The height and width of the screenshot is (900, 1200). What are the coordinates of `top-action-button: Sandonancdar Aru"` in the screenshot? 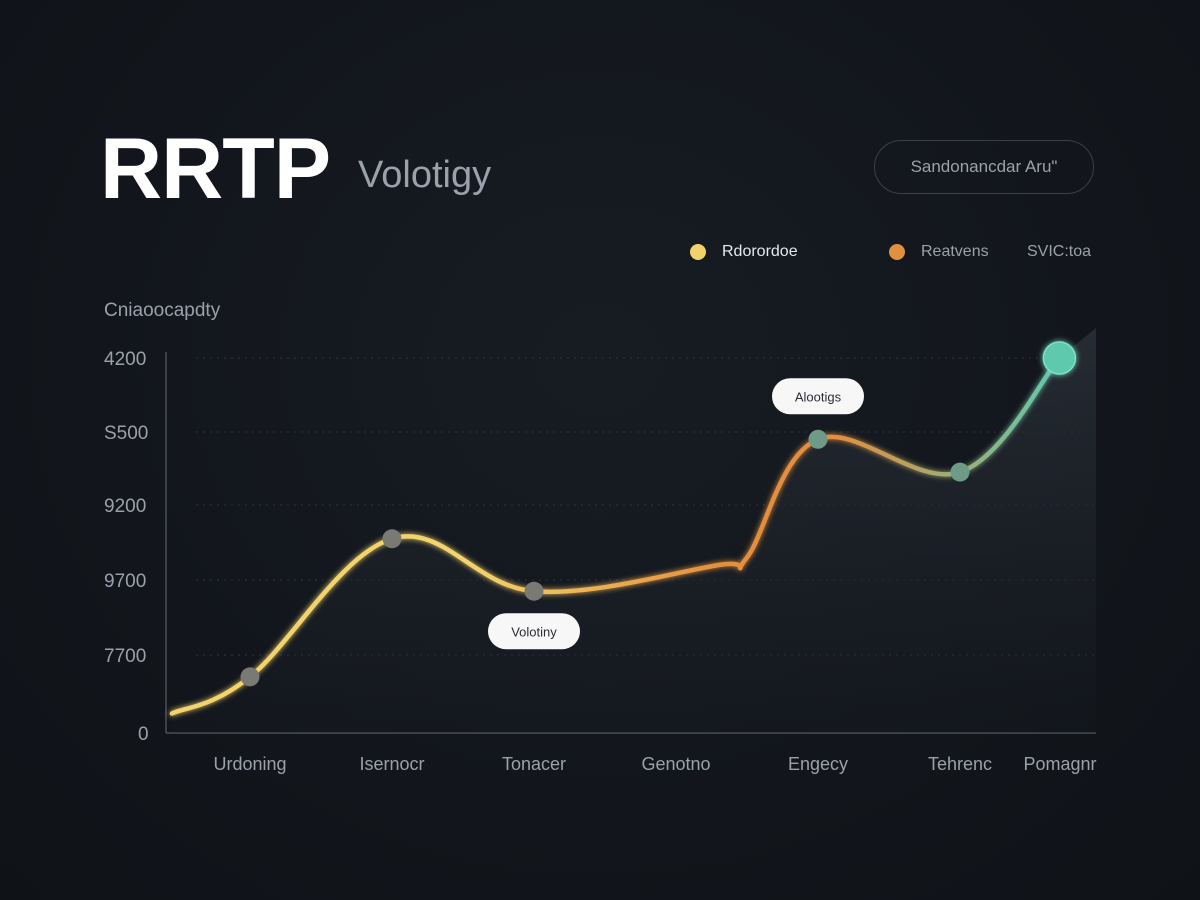 It's located at (984, 167).